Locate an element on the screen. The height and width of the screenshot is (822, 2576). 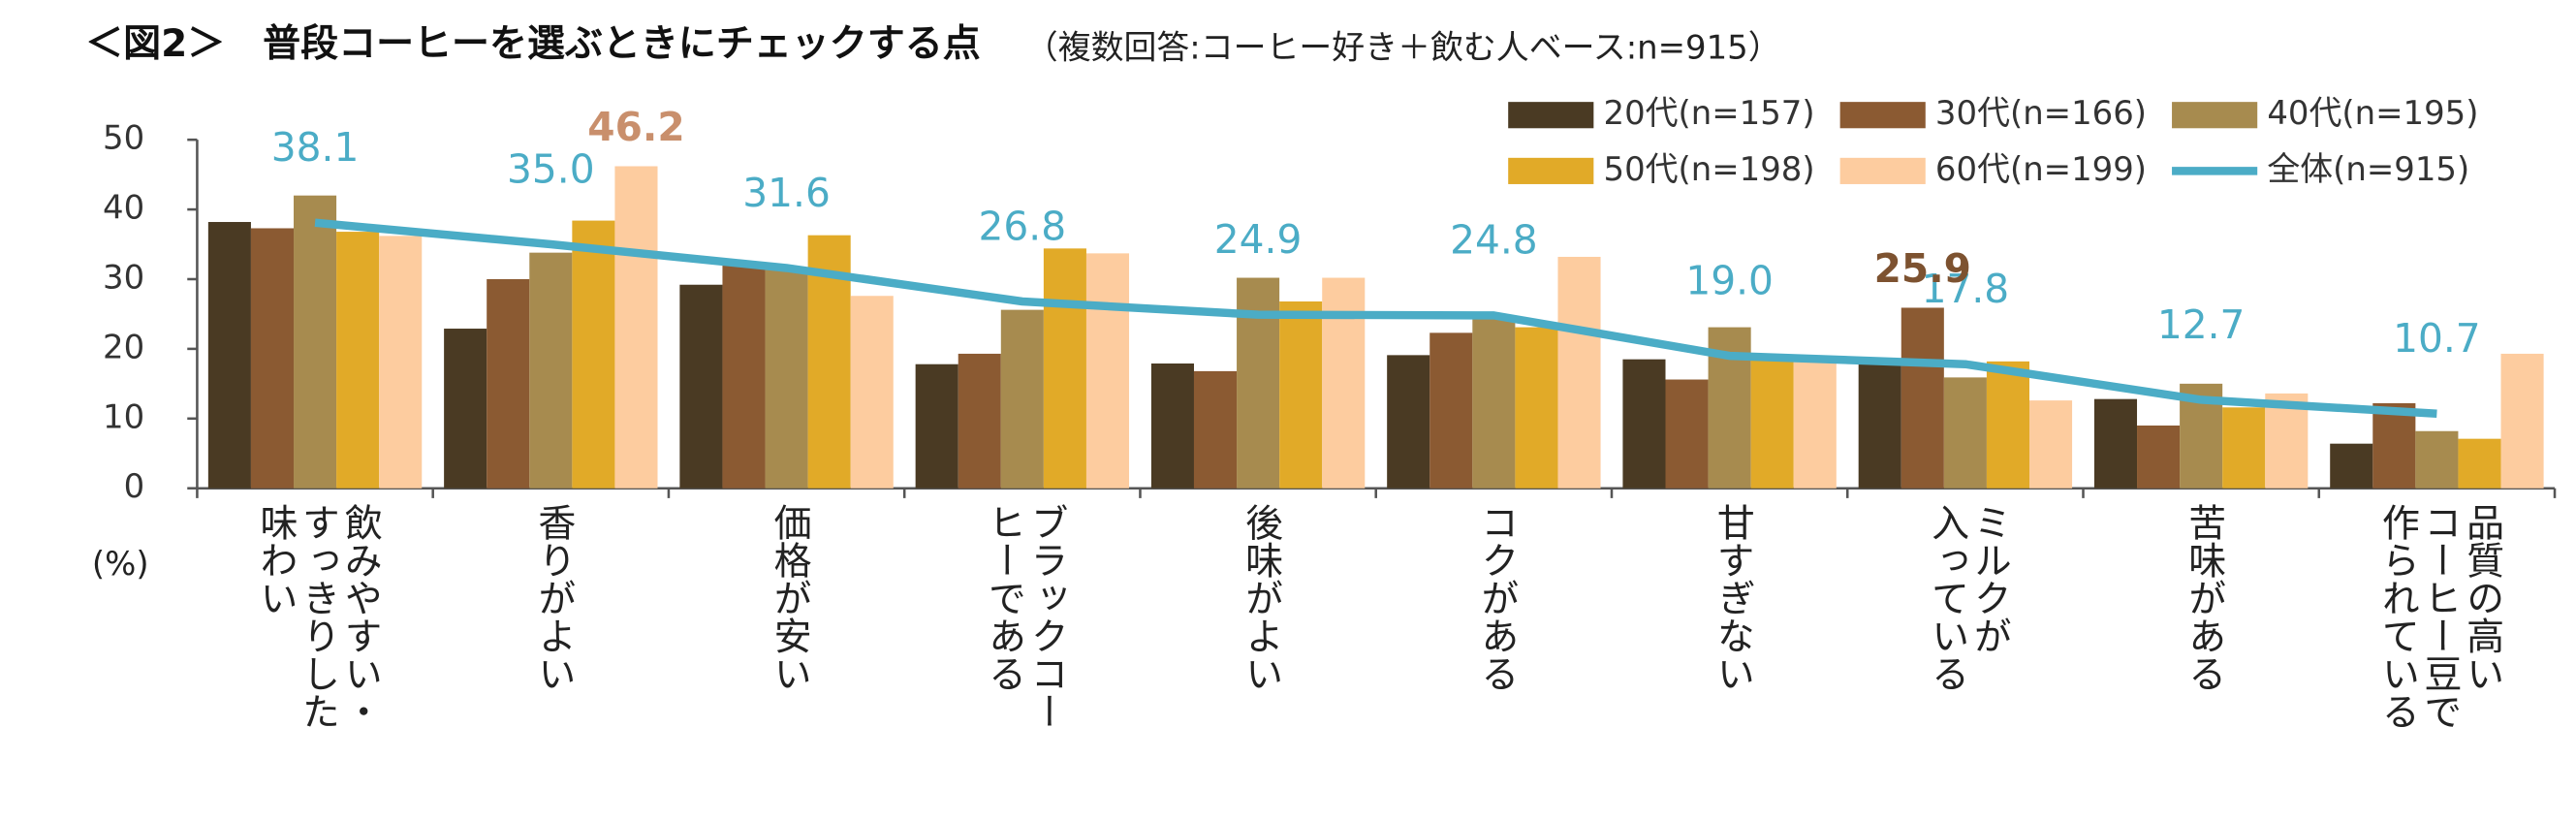
x-tick-label: ミルクが 入っている is located at coordinates (1967, 597).